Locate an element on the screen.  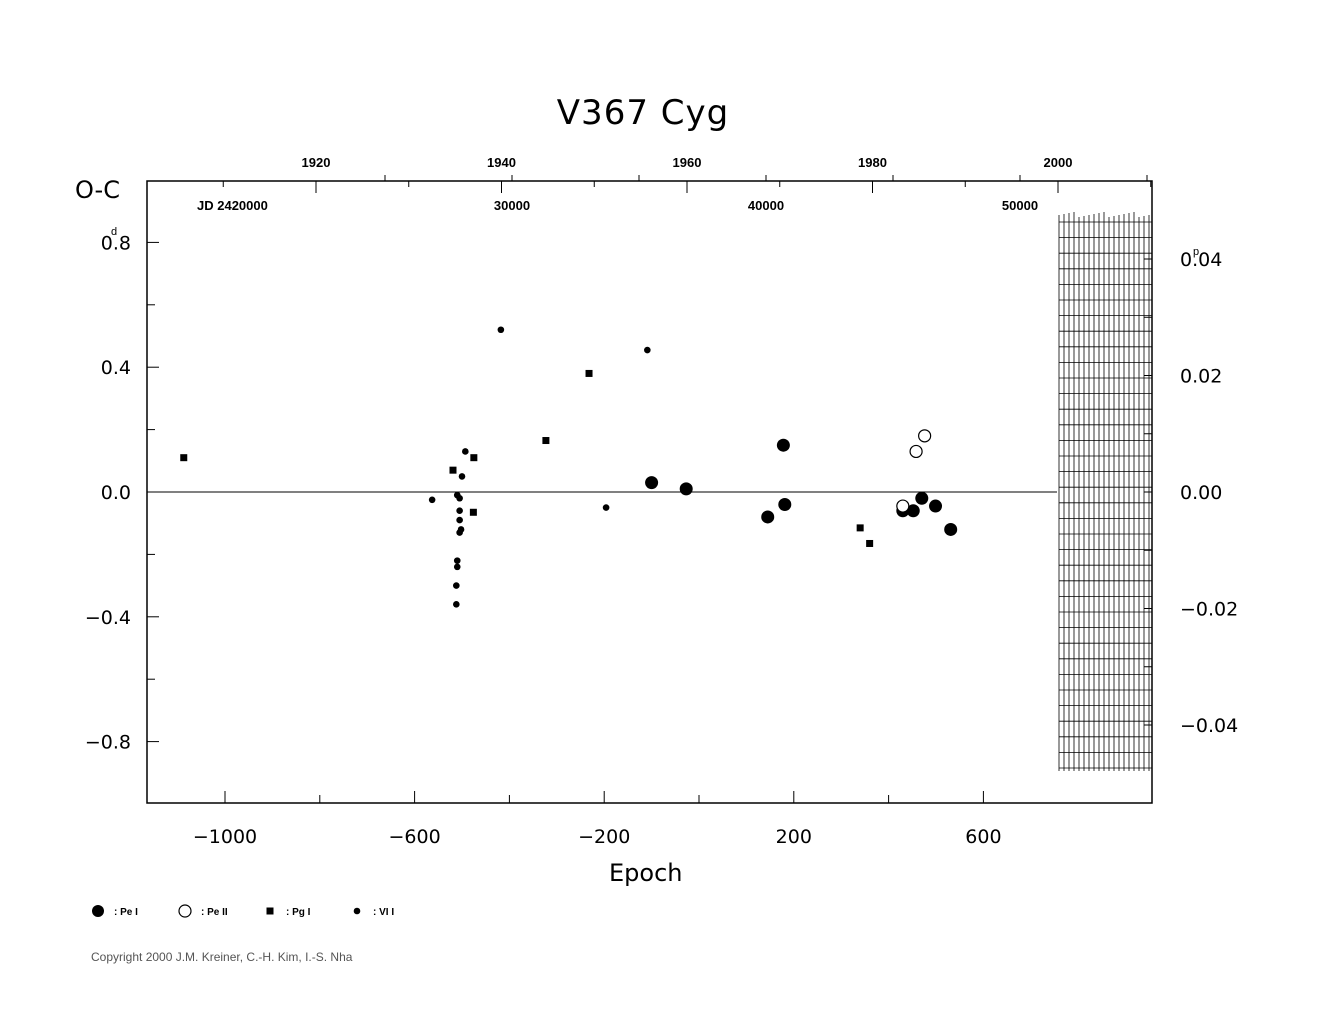
legend-label: : Pg I is located at coordinates (298, 912).